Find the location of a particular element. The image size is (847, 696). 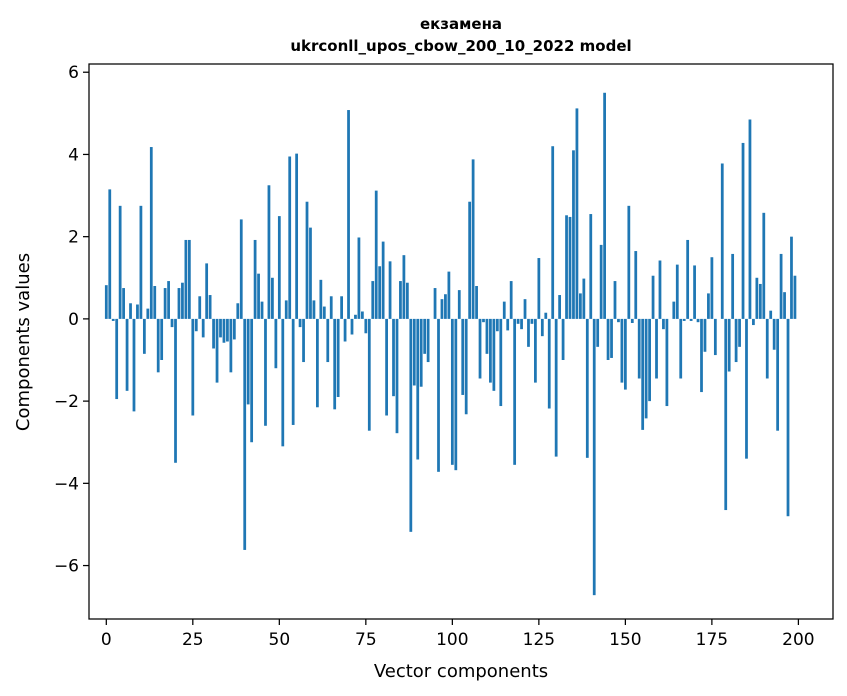

x-tick-label: 25 is located at coordinates (193, 640).